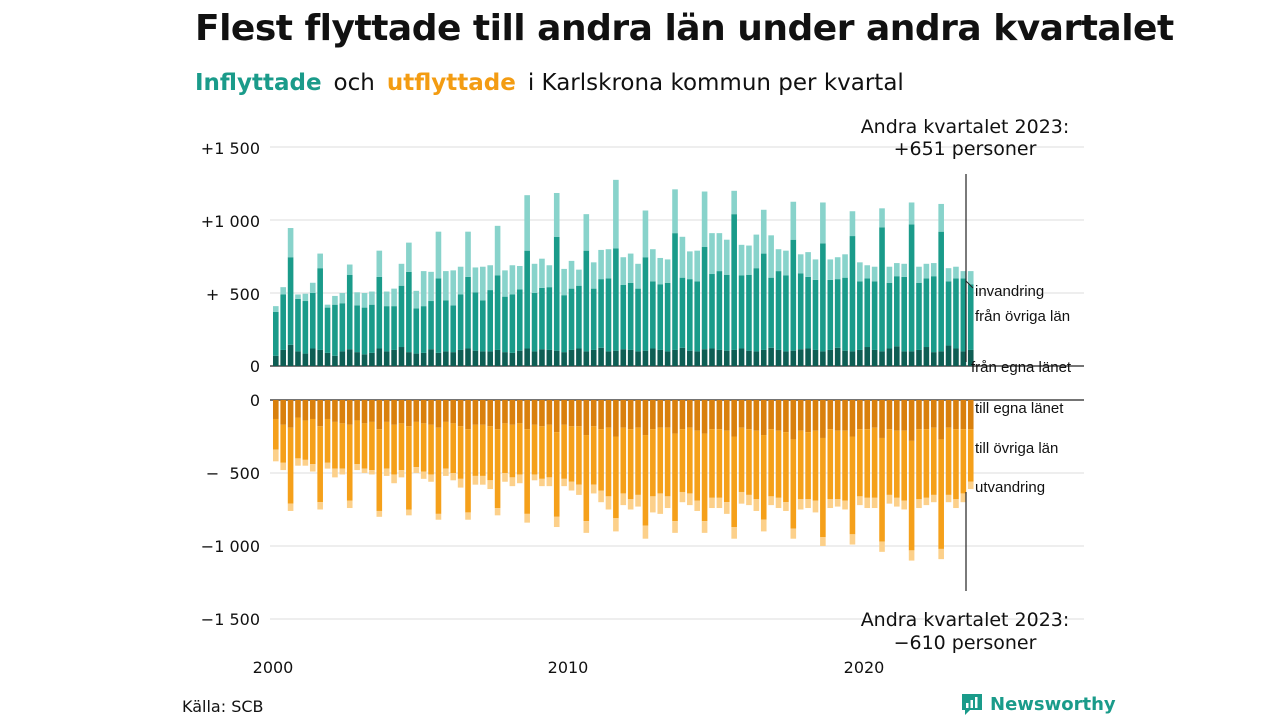 This screenshot has height=720, width=1280. I want to click on subtitle-inflyttade: Inflyttade, so click(258, 83).